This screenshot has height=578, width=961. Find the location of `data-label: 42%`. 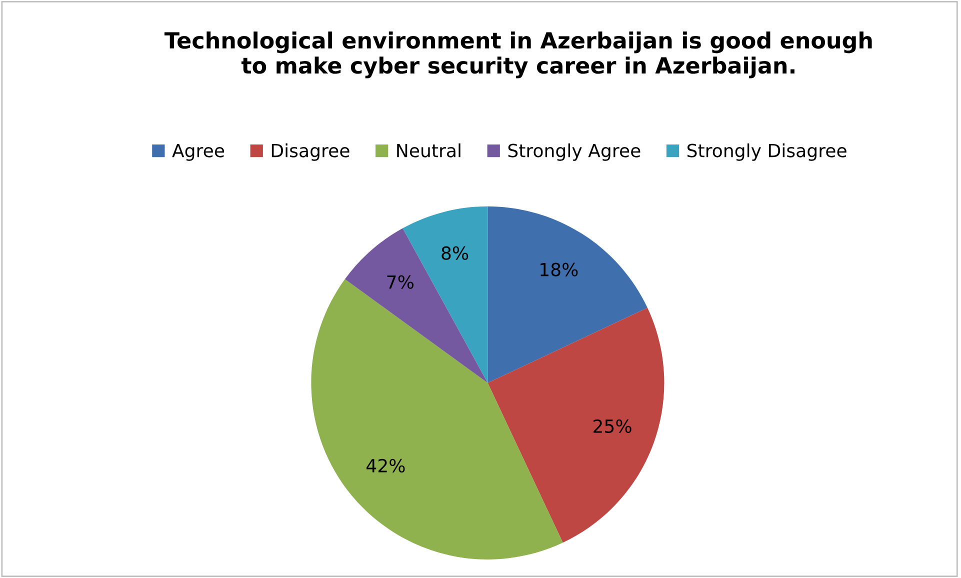

data-label: 42% is located at coordinates (385, 465).